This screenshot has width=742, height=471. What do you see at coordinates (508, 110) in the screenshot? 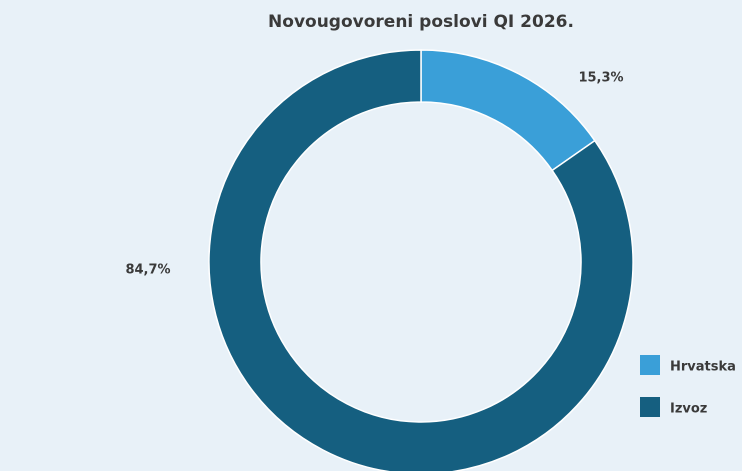
I see `donut-slice` at bounding box center [508, 110].